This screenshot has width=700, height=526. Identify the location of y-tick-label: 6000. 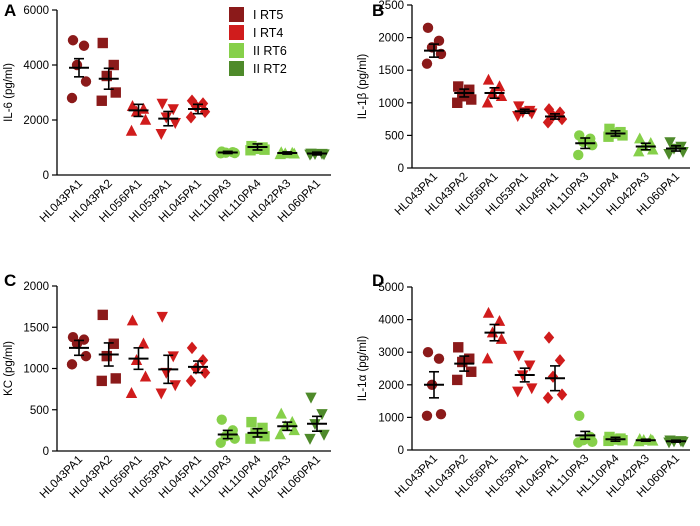
(36, 11).